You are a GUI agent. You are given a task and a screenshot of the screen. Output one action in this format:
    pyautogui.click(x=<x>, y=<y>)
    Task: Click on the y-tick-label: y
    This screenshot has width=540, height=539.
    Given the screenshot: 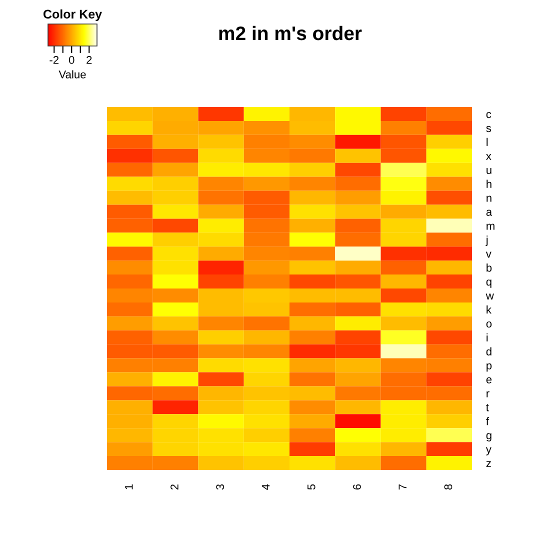 What is the action you would take?
    pyautogui.click(x=489, y=451)
    